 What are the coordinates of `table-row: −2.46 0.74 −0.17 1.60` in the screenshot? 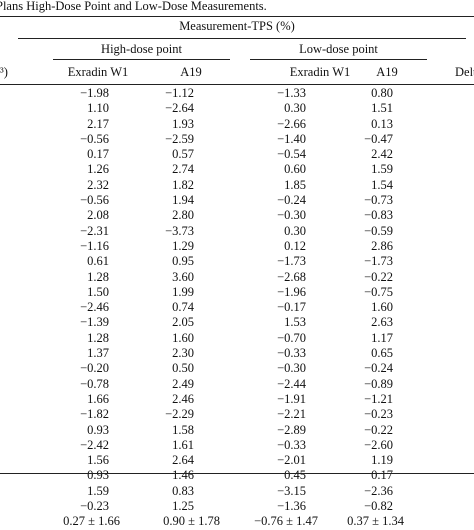 It's located at (237, 307).